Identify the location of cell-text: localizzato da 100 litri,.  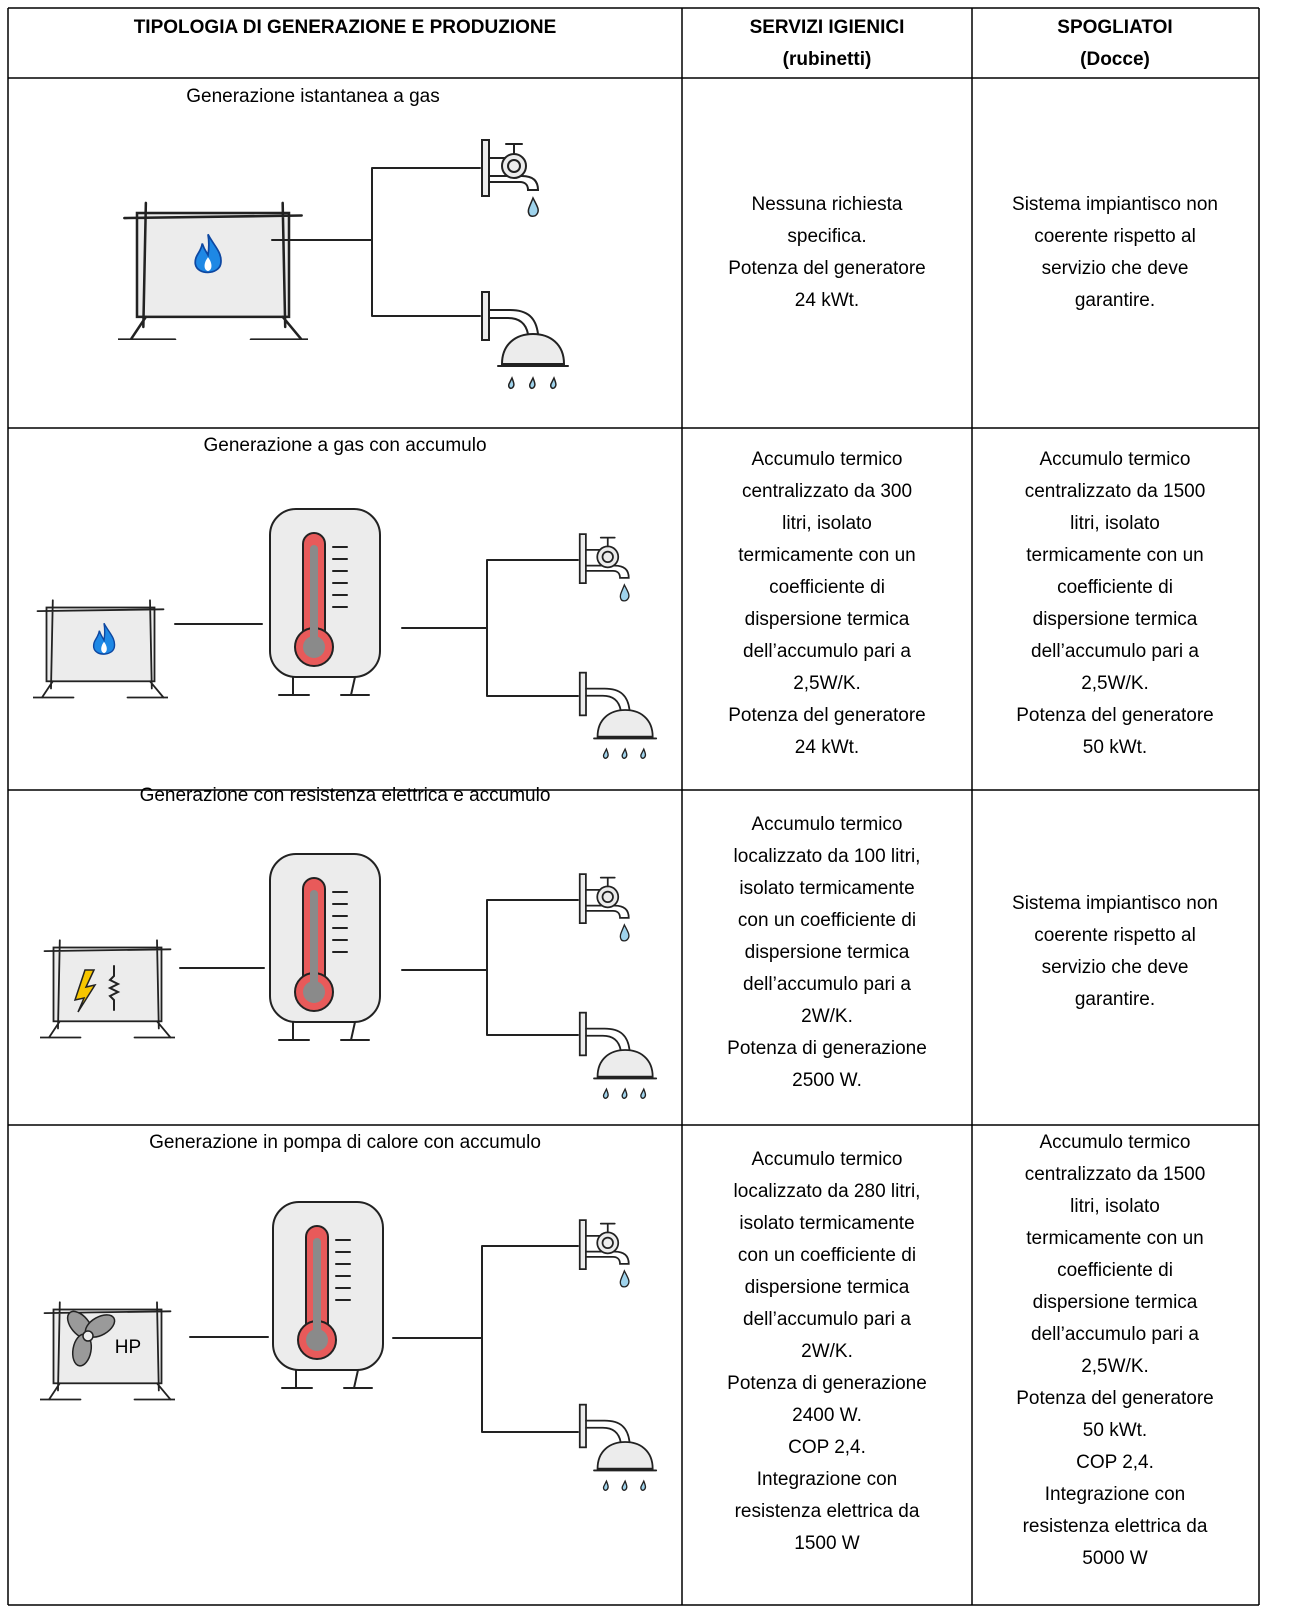
(827, 856).